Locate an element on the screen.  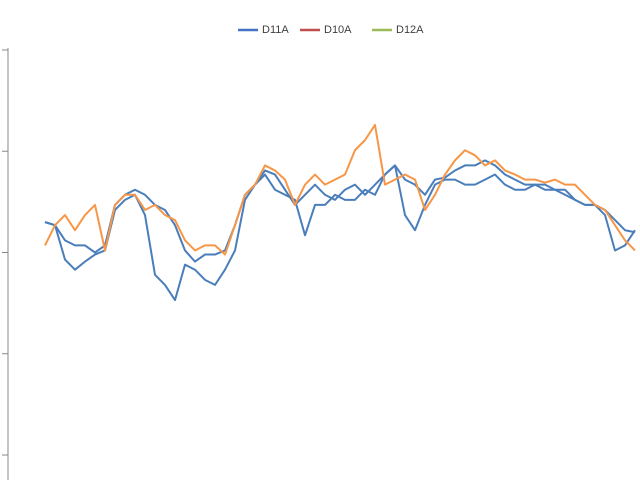
legend-label: D10A is located at coordinates (338, 30).